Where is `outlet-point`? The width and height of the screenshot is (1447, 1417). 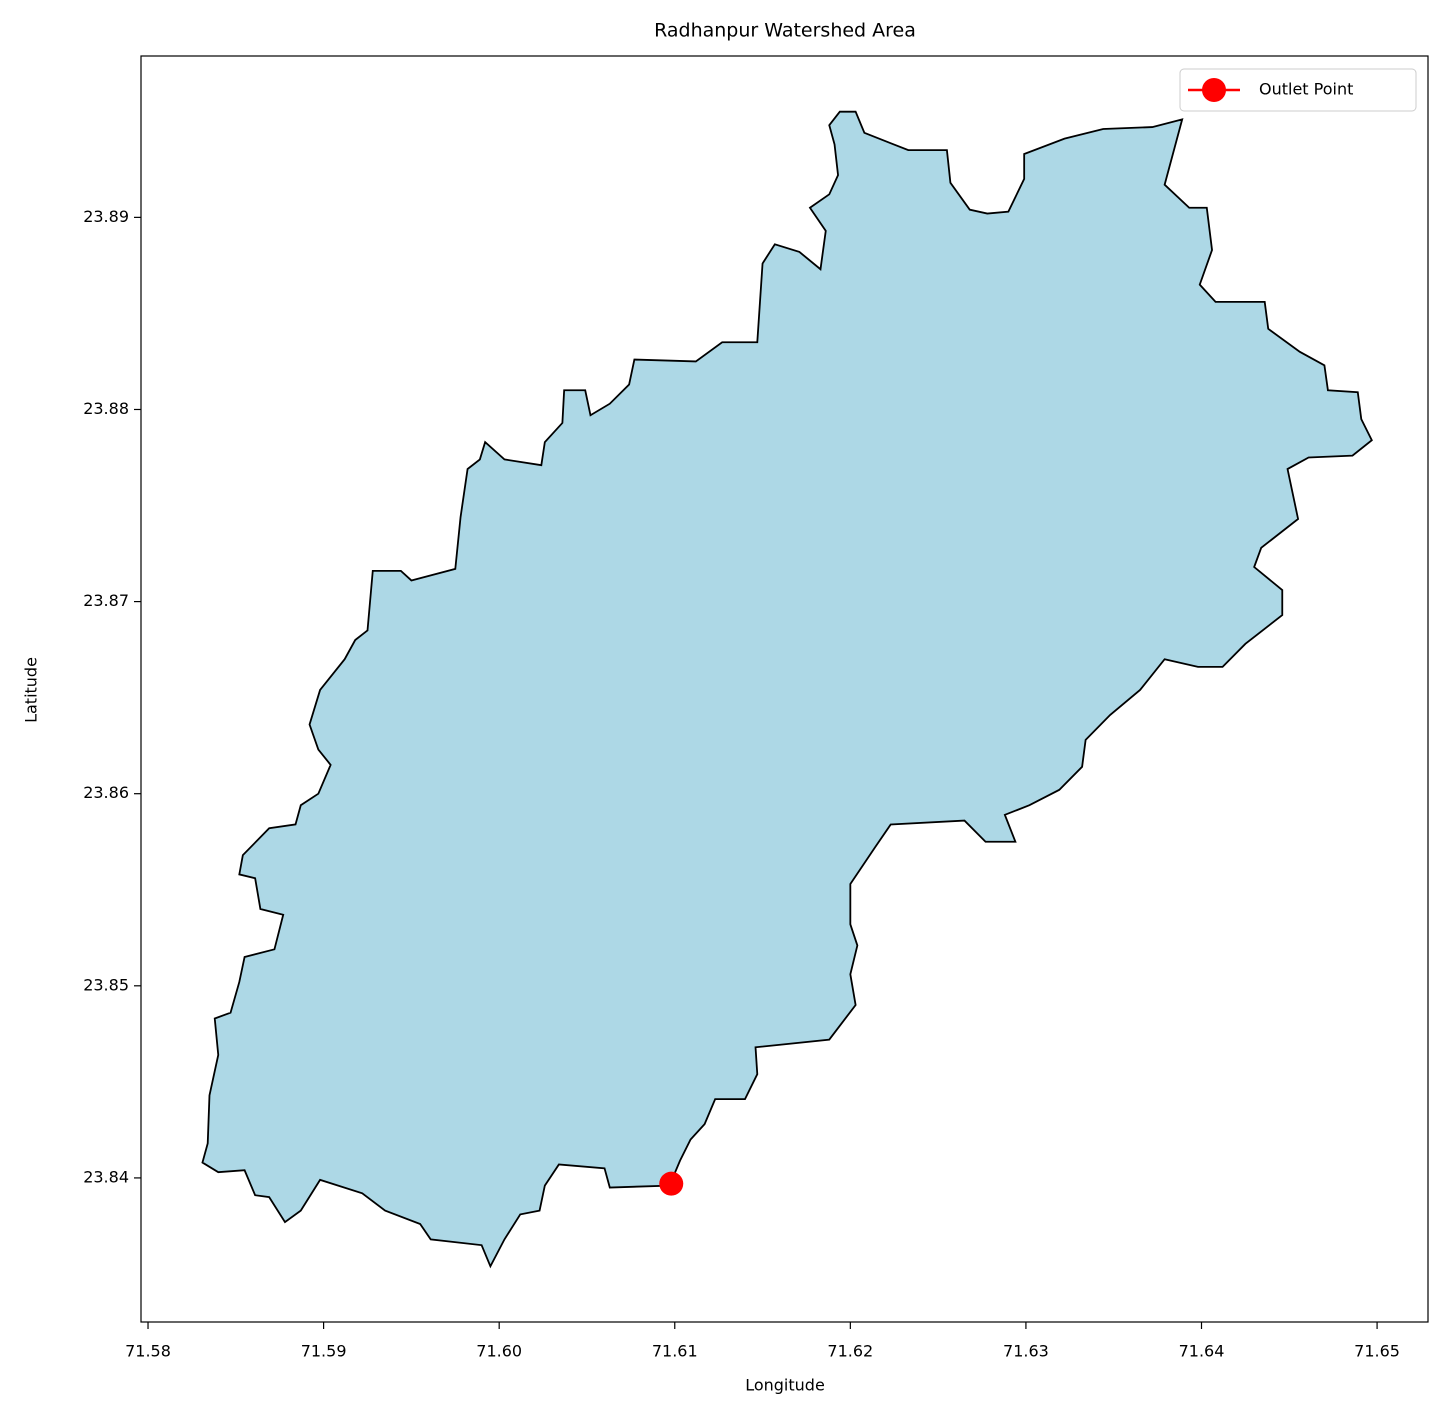 outlet-point is located at coordinates (671, 1183).